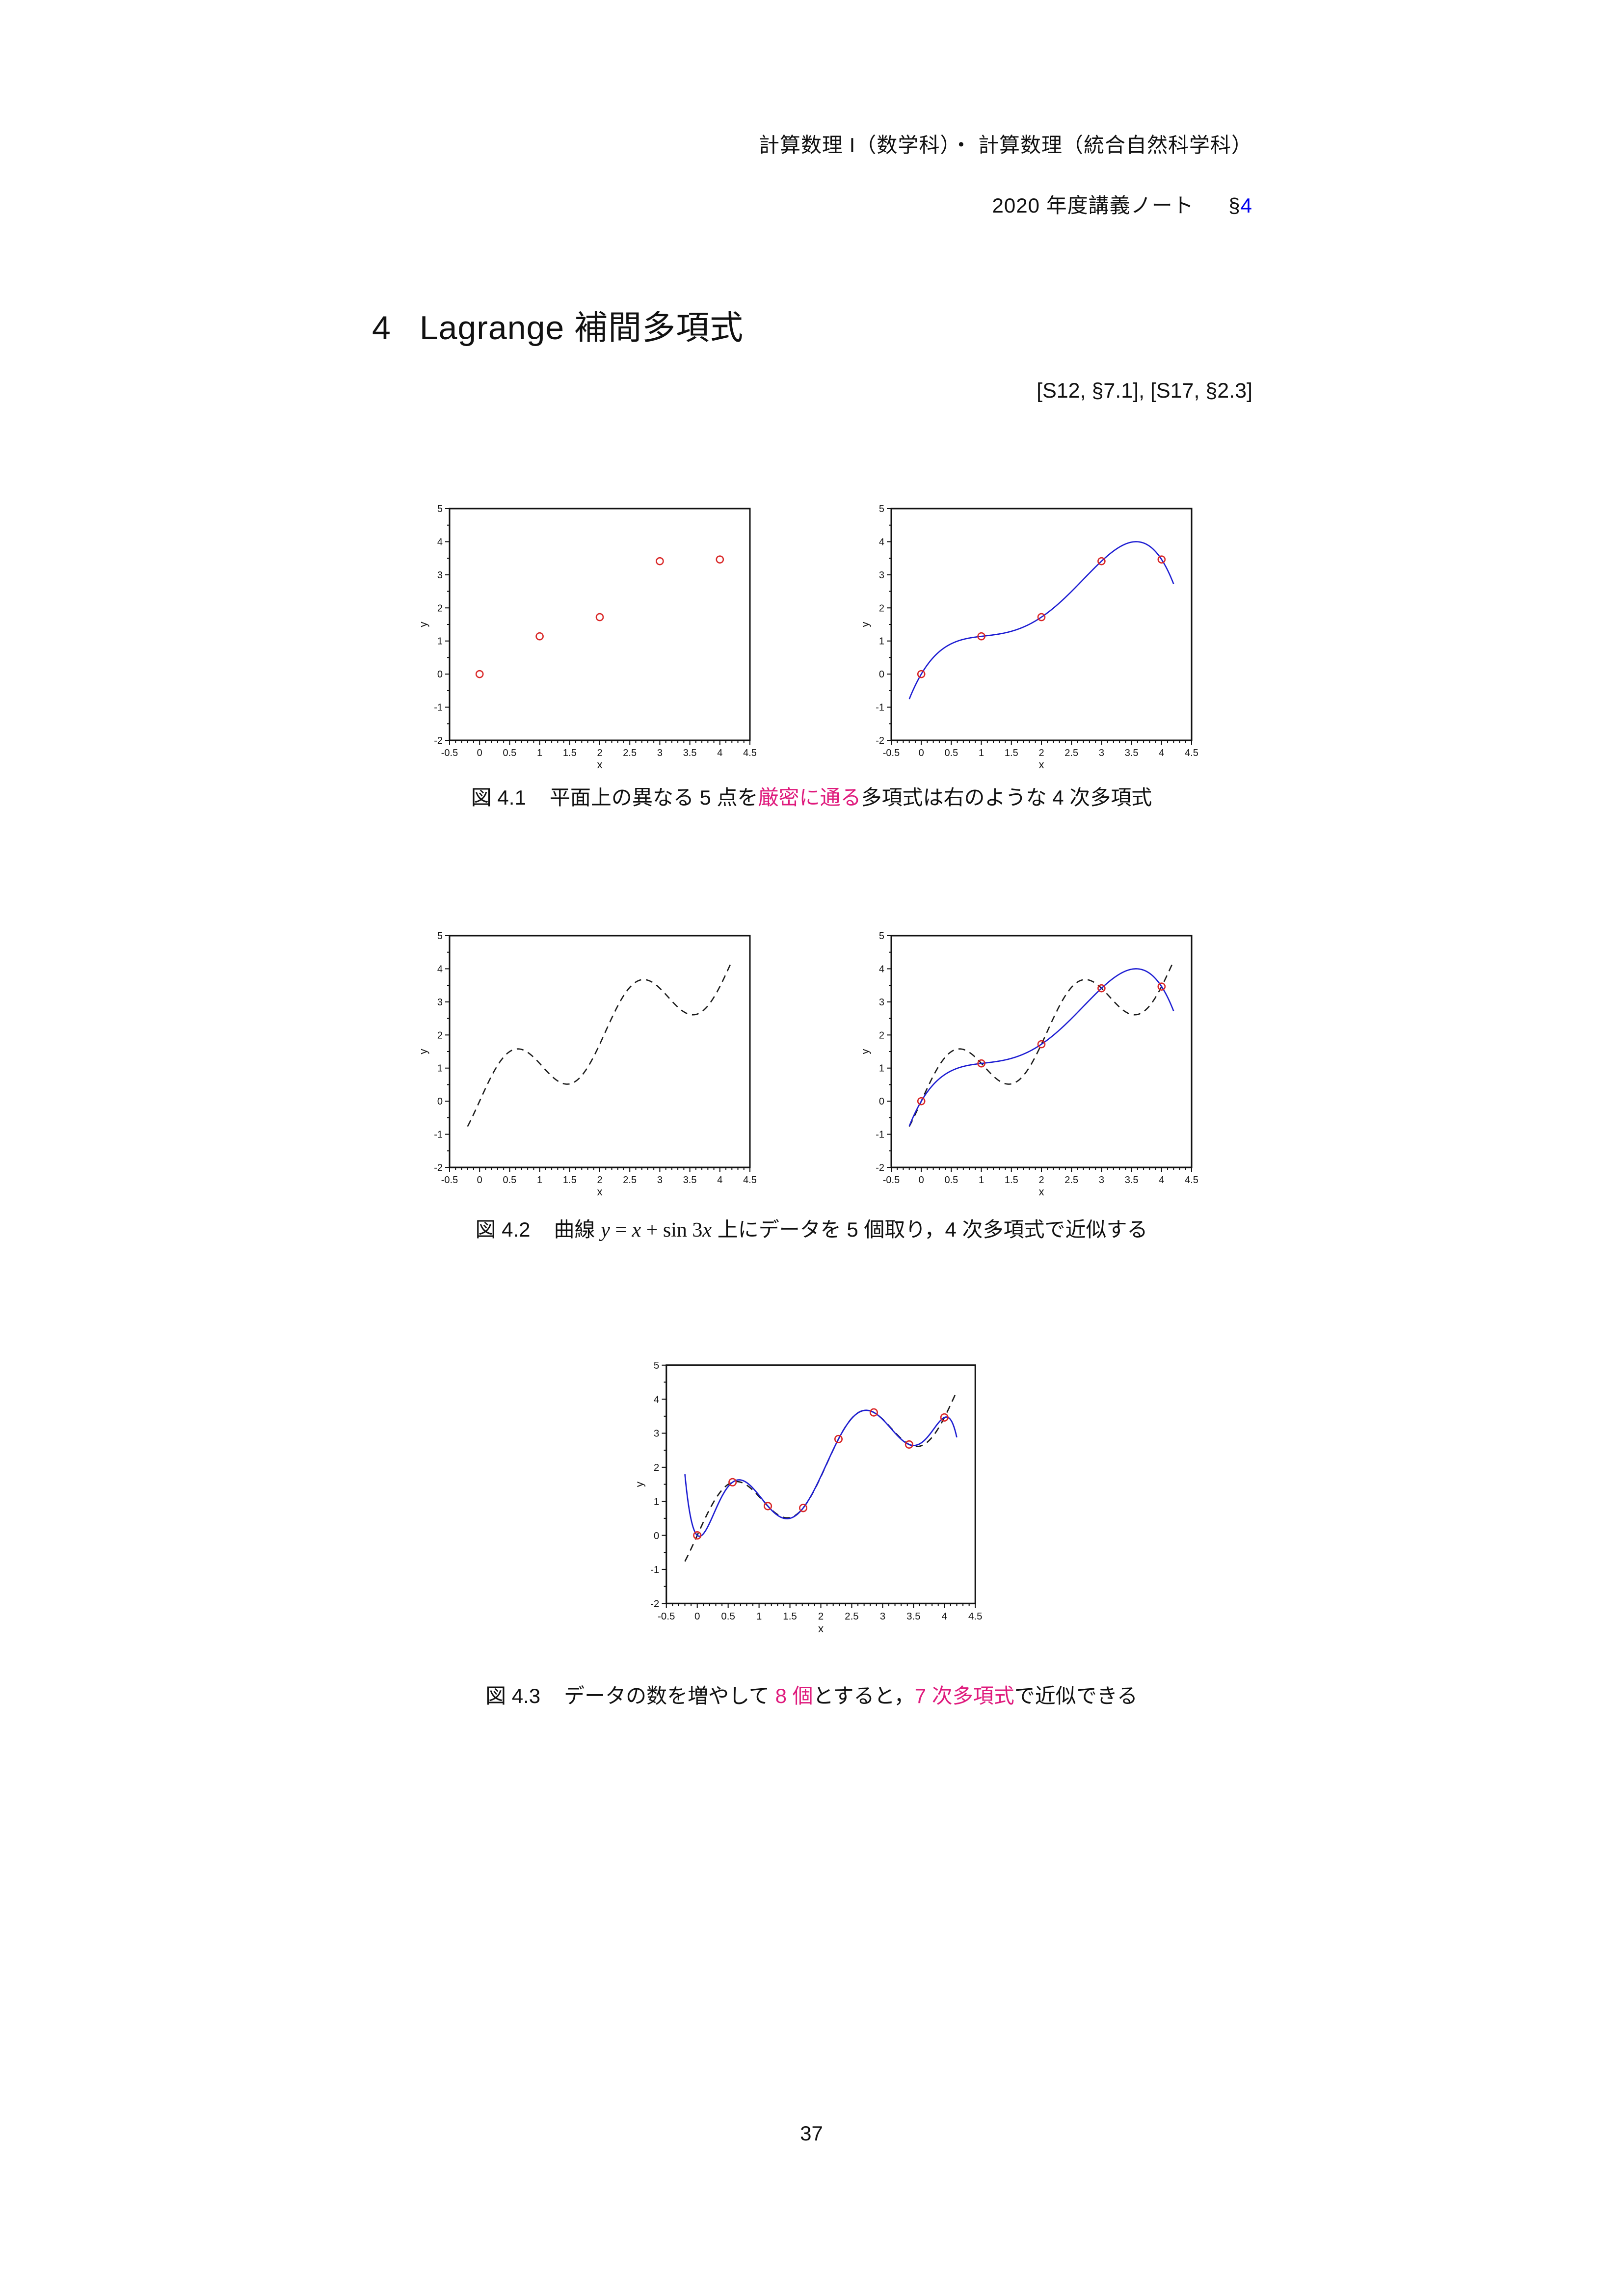 This screenshot has width=1623, height=2296. What do you see at coordinates (643, 797) in the screenshot?
I see `caption-segment: 平面上の異なる 5 点を` at bounding box center [643, 797].